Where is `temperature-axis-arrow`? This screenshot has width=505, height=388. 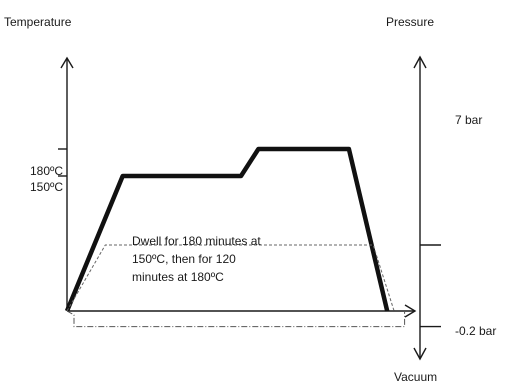 temperature-axis-arrow is located at coordinates (67, 62).